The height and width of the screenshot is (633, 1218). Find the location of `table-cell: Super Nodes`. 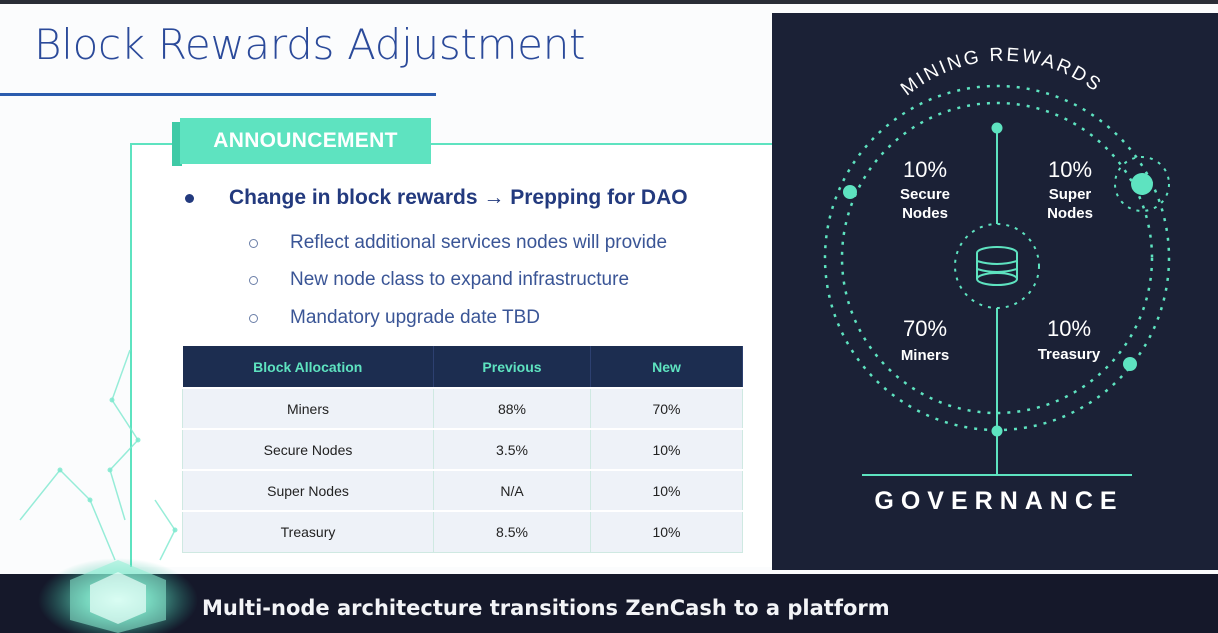

table-cell: Super Nodes is located at coordinates (308, 490).